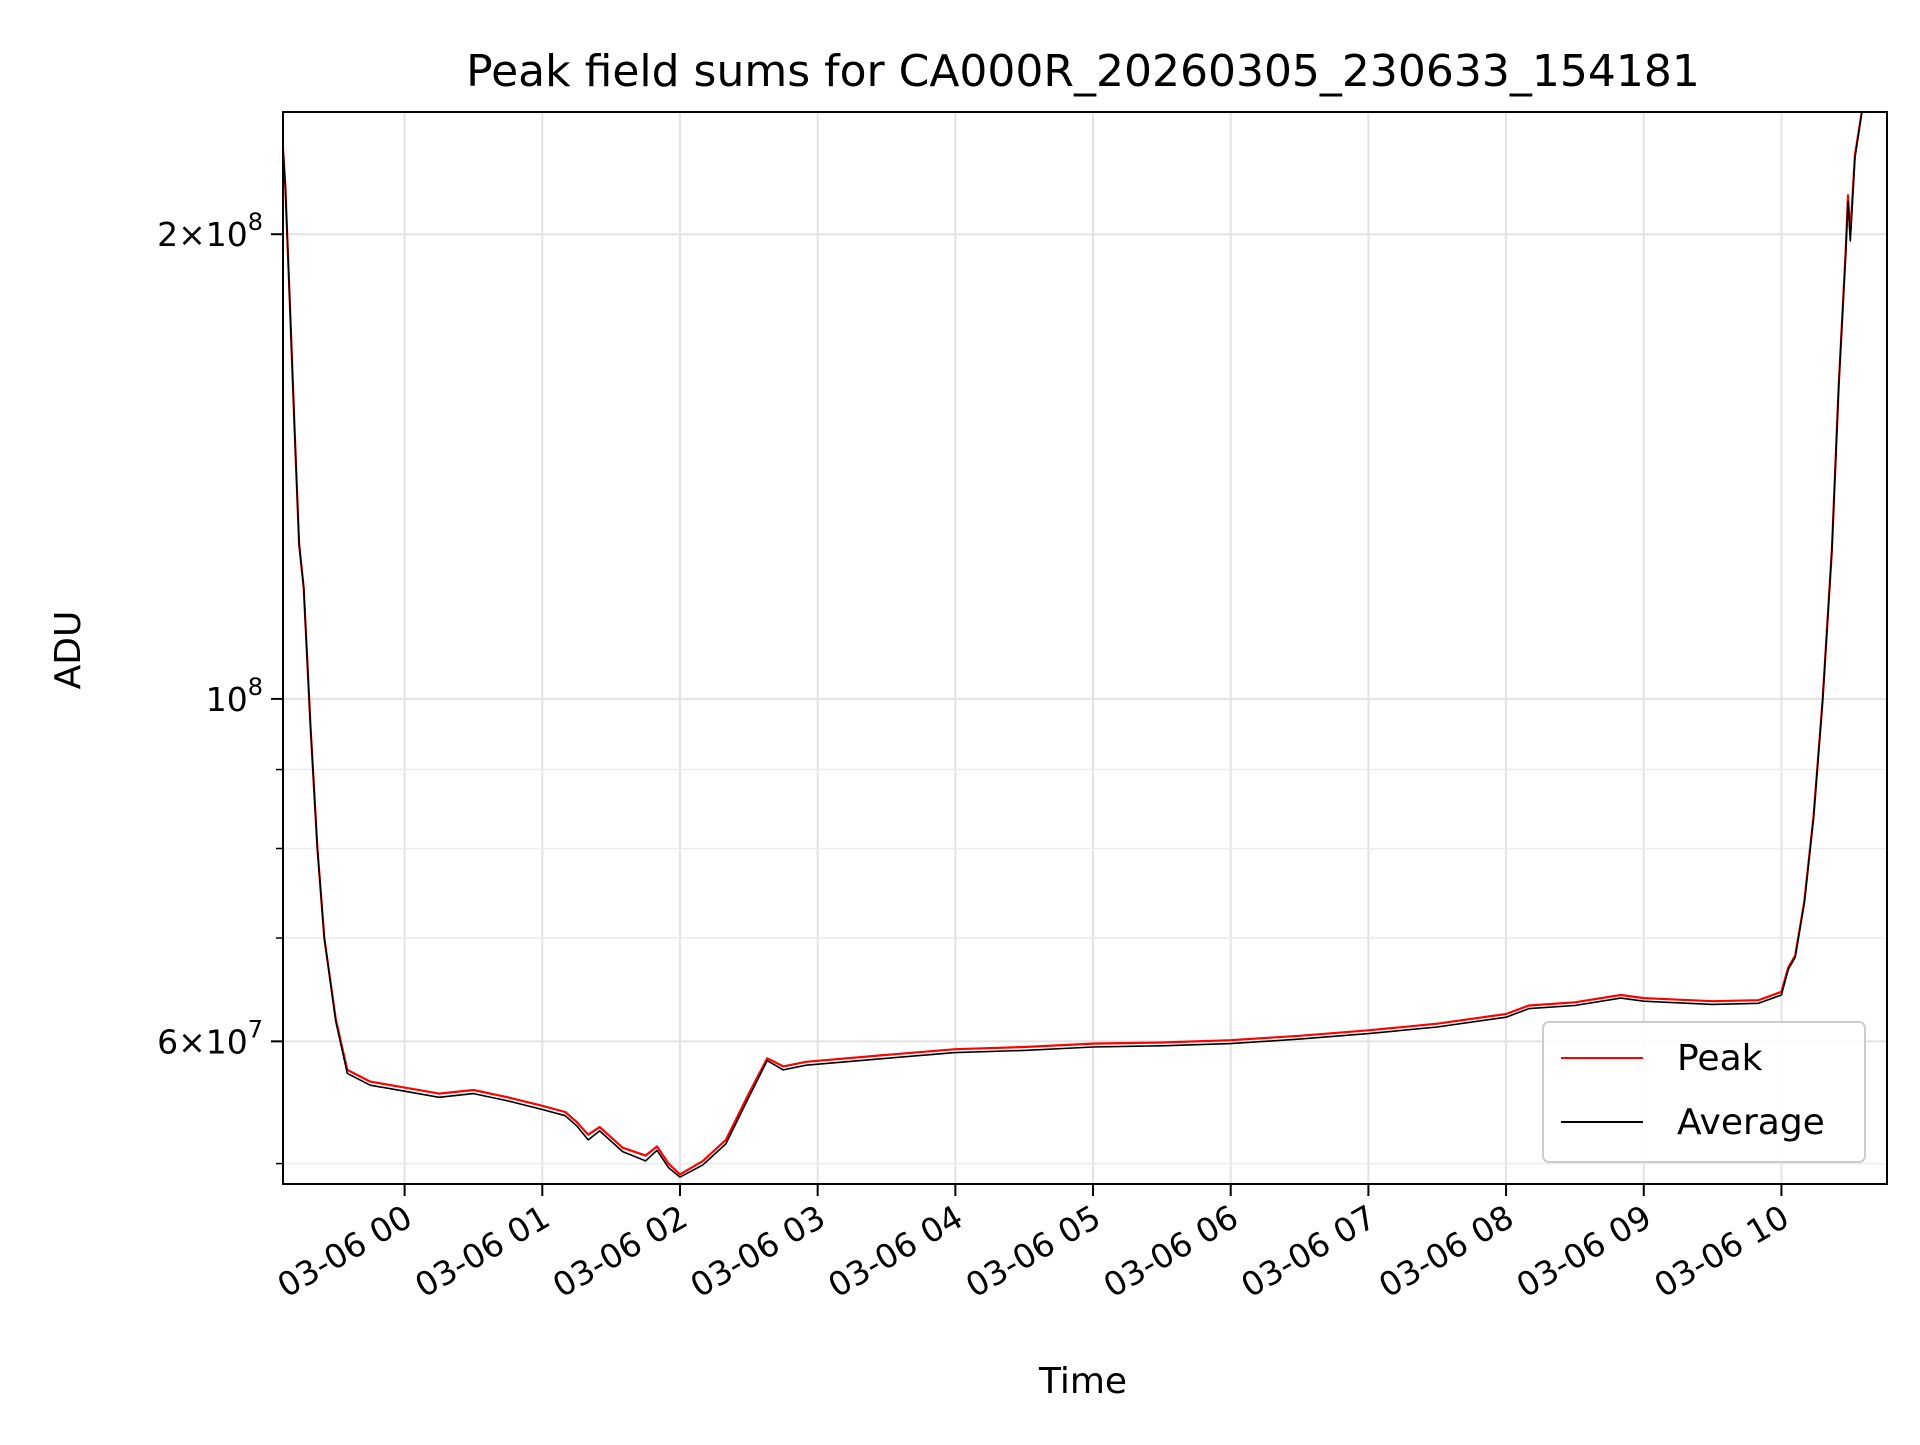  I want to click on y-tick-base: 10, so click(227, 699).